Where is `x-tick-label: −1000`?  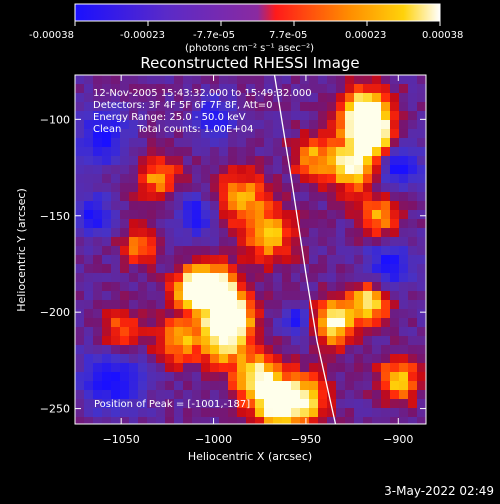 x-tick-label: −1000 is located at coordinates (213, 439).